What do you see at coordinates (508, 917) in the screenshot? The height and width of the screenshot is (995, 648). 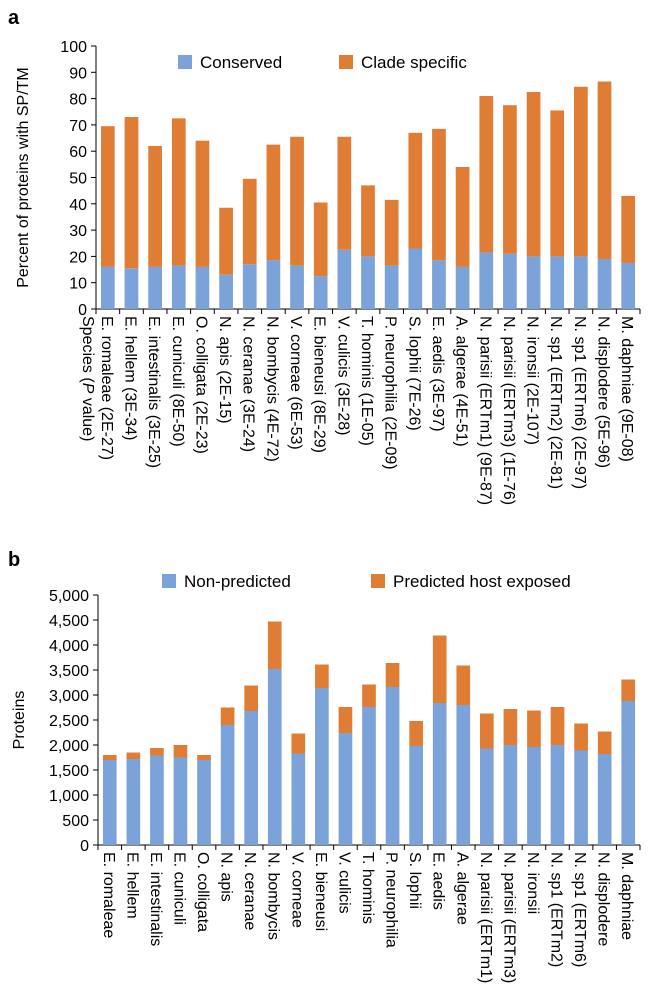 I see `x-tick-label: N. parisii (ERTm3)` at bounding box center [508, 917].